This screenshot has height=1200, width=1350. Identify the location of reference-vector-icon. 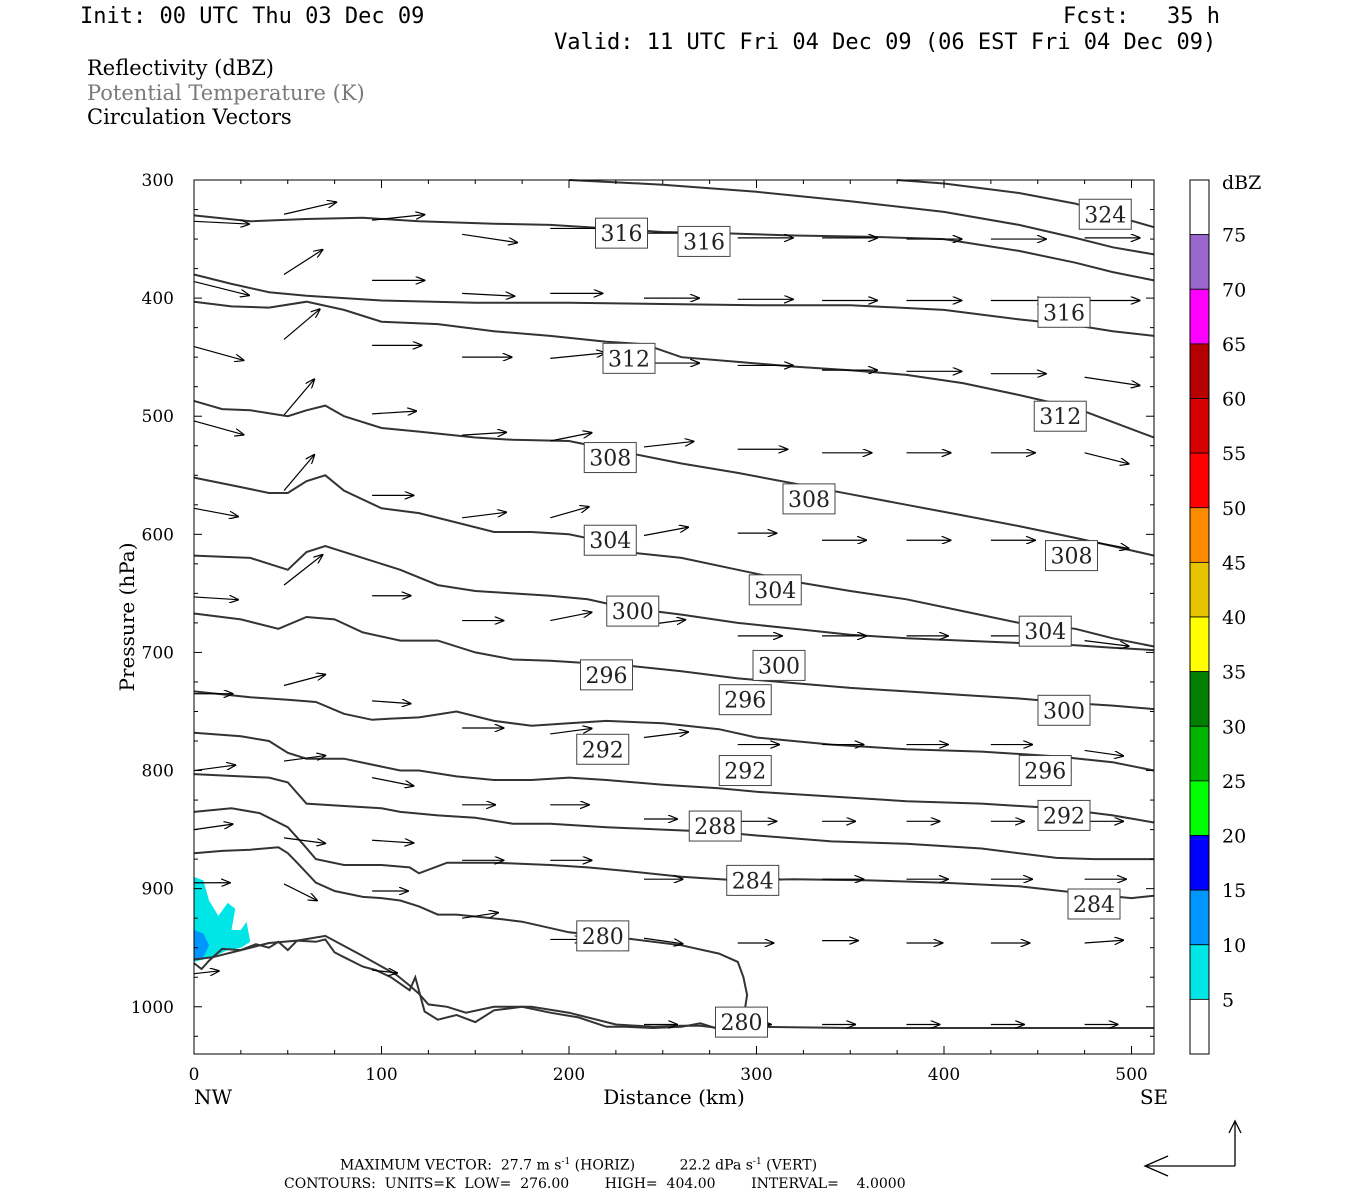
(1192, 1148).